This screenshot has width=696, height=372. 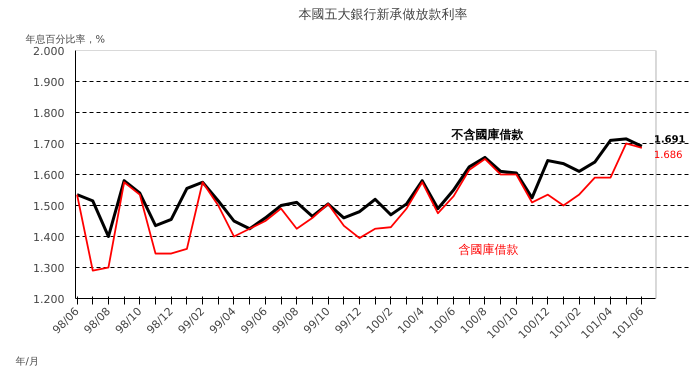 What do you see at coordinates (49, 237) in the screenshot?
I see `y-tick-label: 1.400` at bounding box center [49, 237].